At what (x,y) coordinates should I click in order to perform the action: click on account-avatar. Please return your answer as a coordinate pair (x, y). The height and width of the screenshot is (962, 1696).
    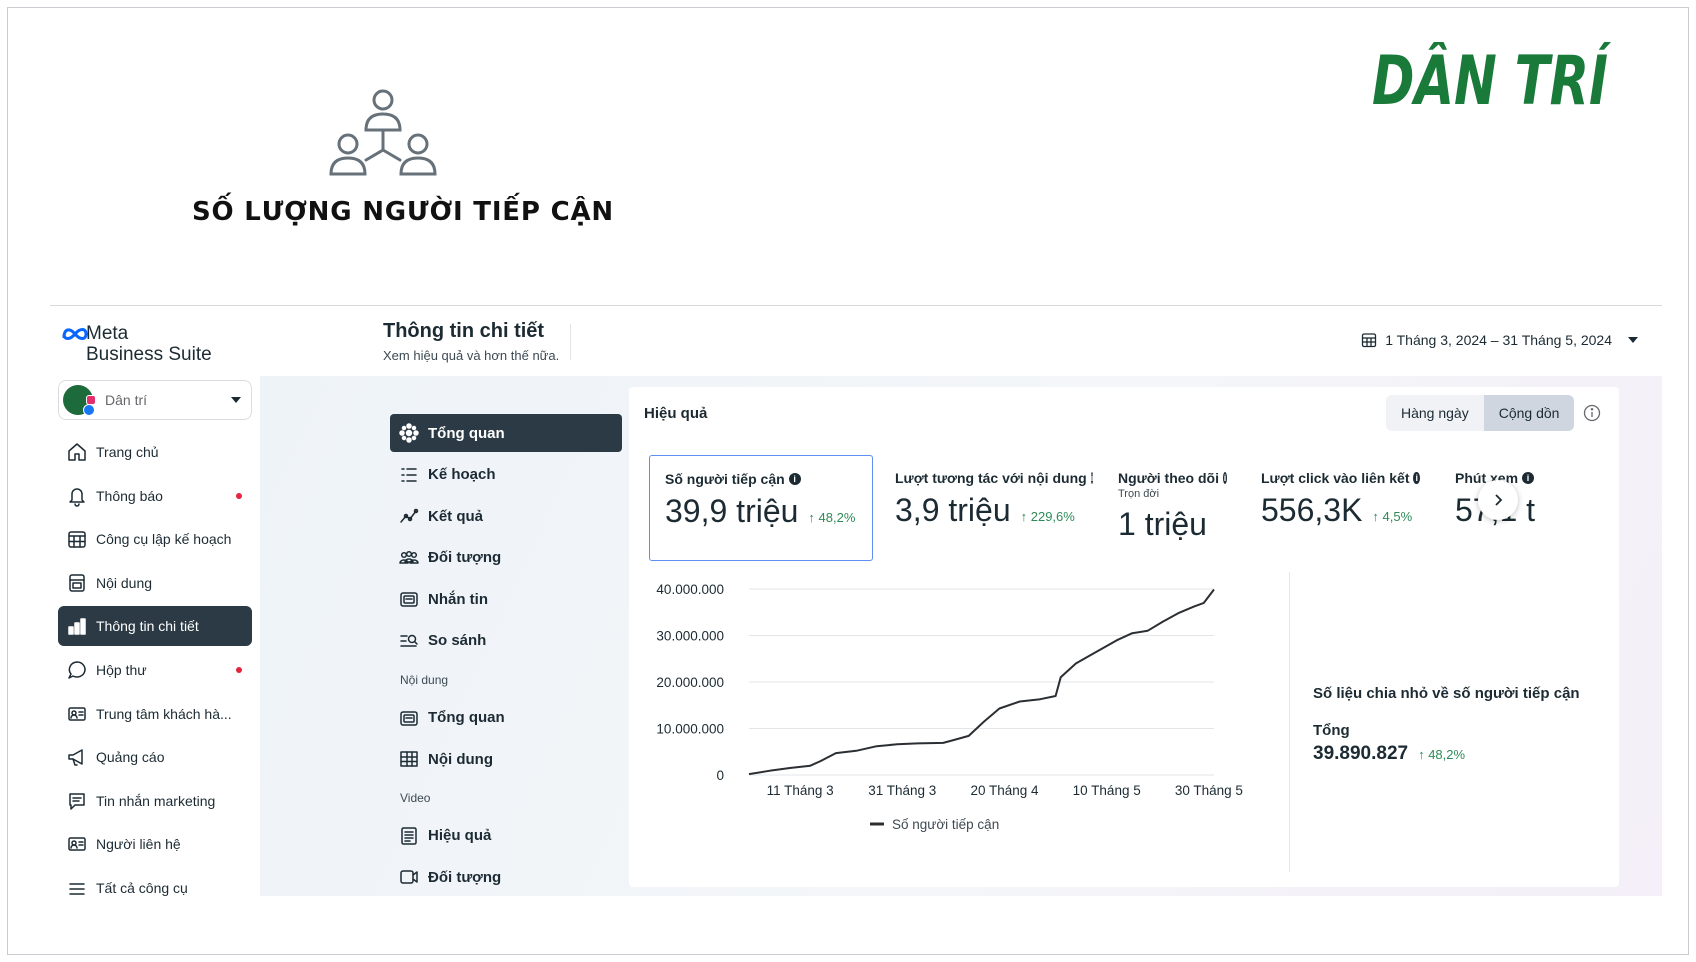
    Looking at the image, I should click on (79, 400).